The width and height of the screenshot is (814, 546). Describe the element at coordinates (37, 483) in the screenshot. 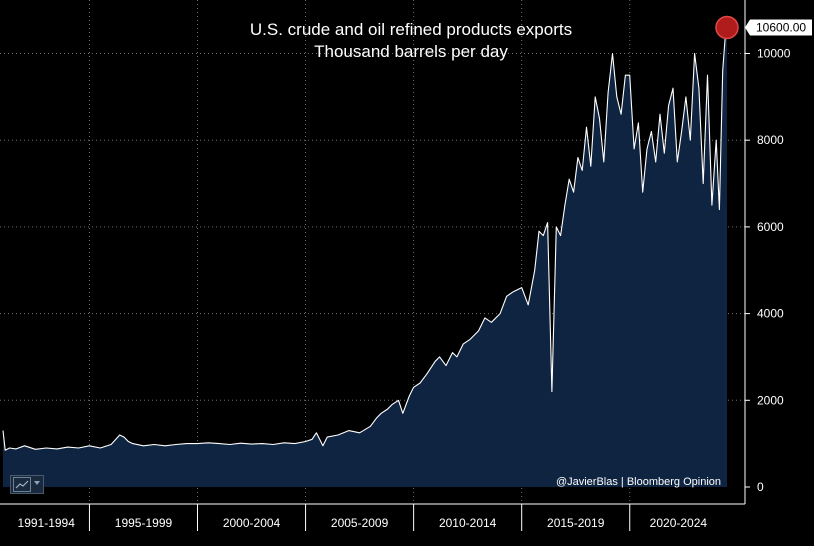

I see `chevron-down-icon` at that location.